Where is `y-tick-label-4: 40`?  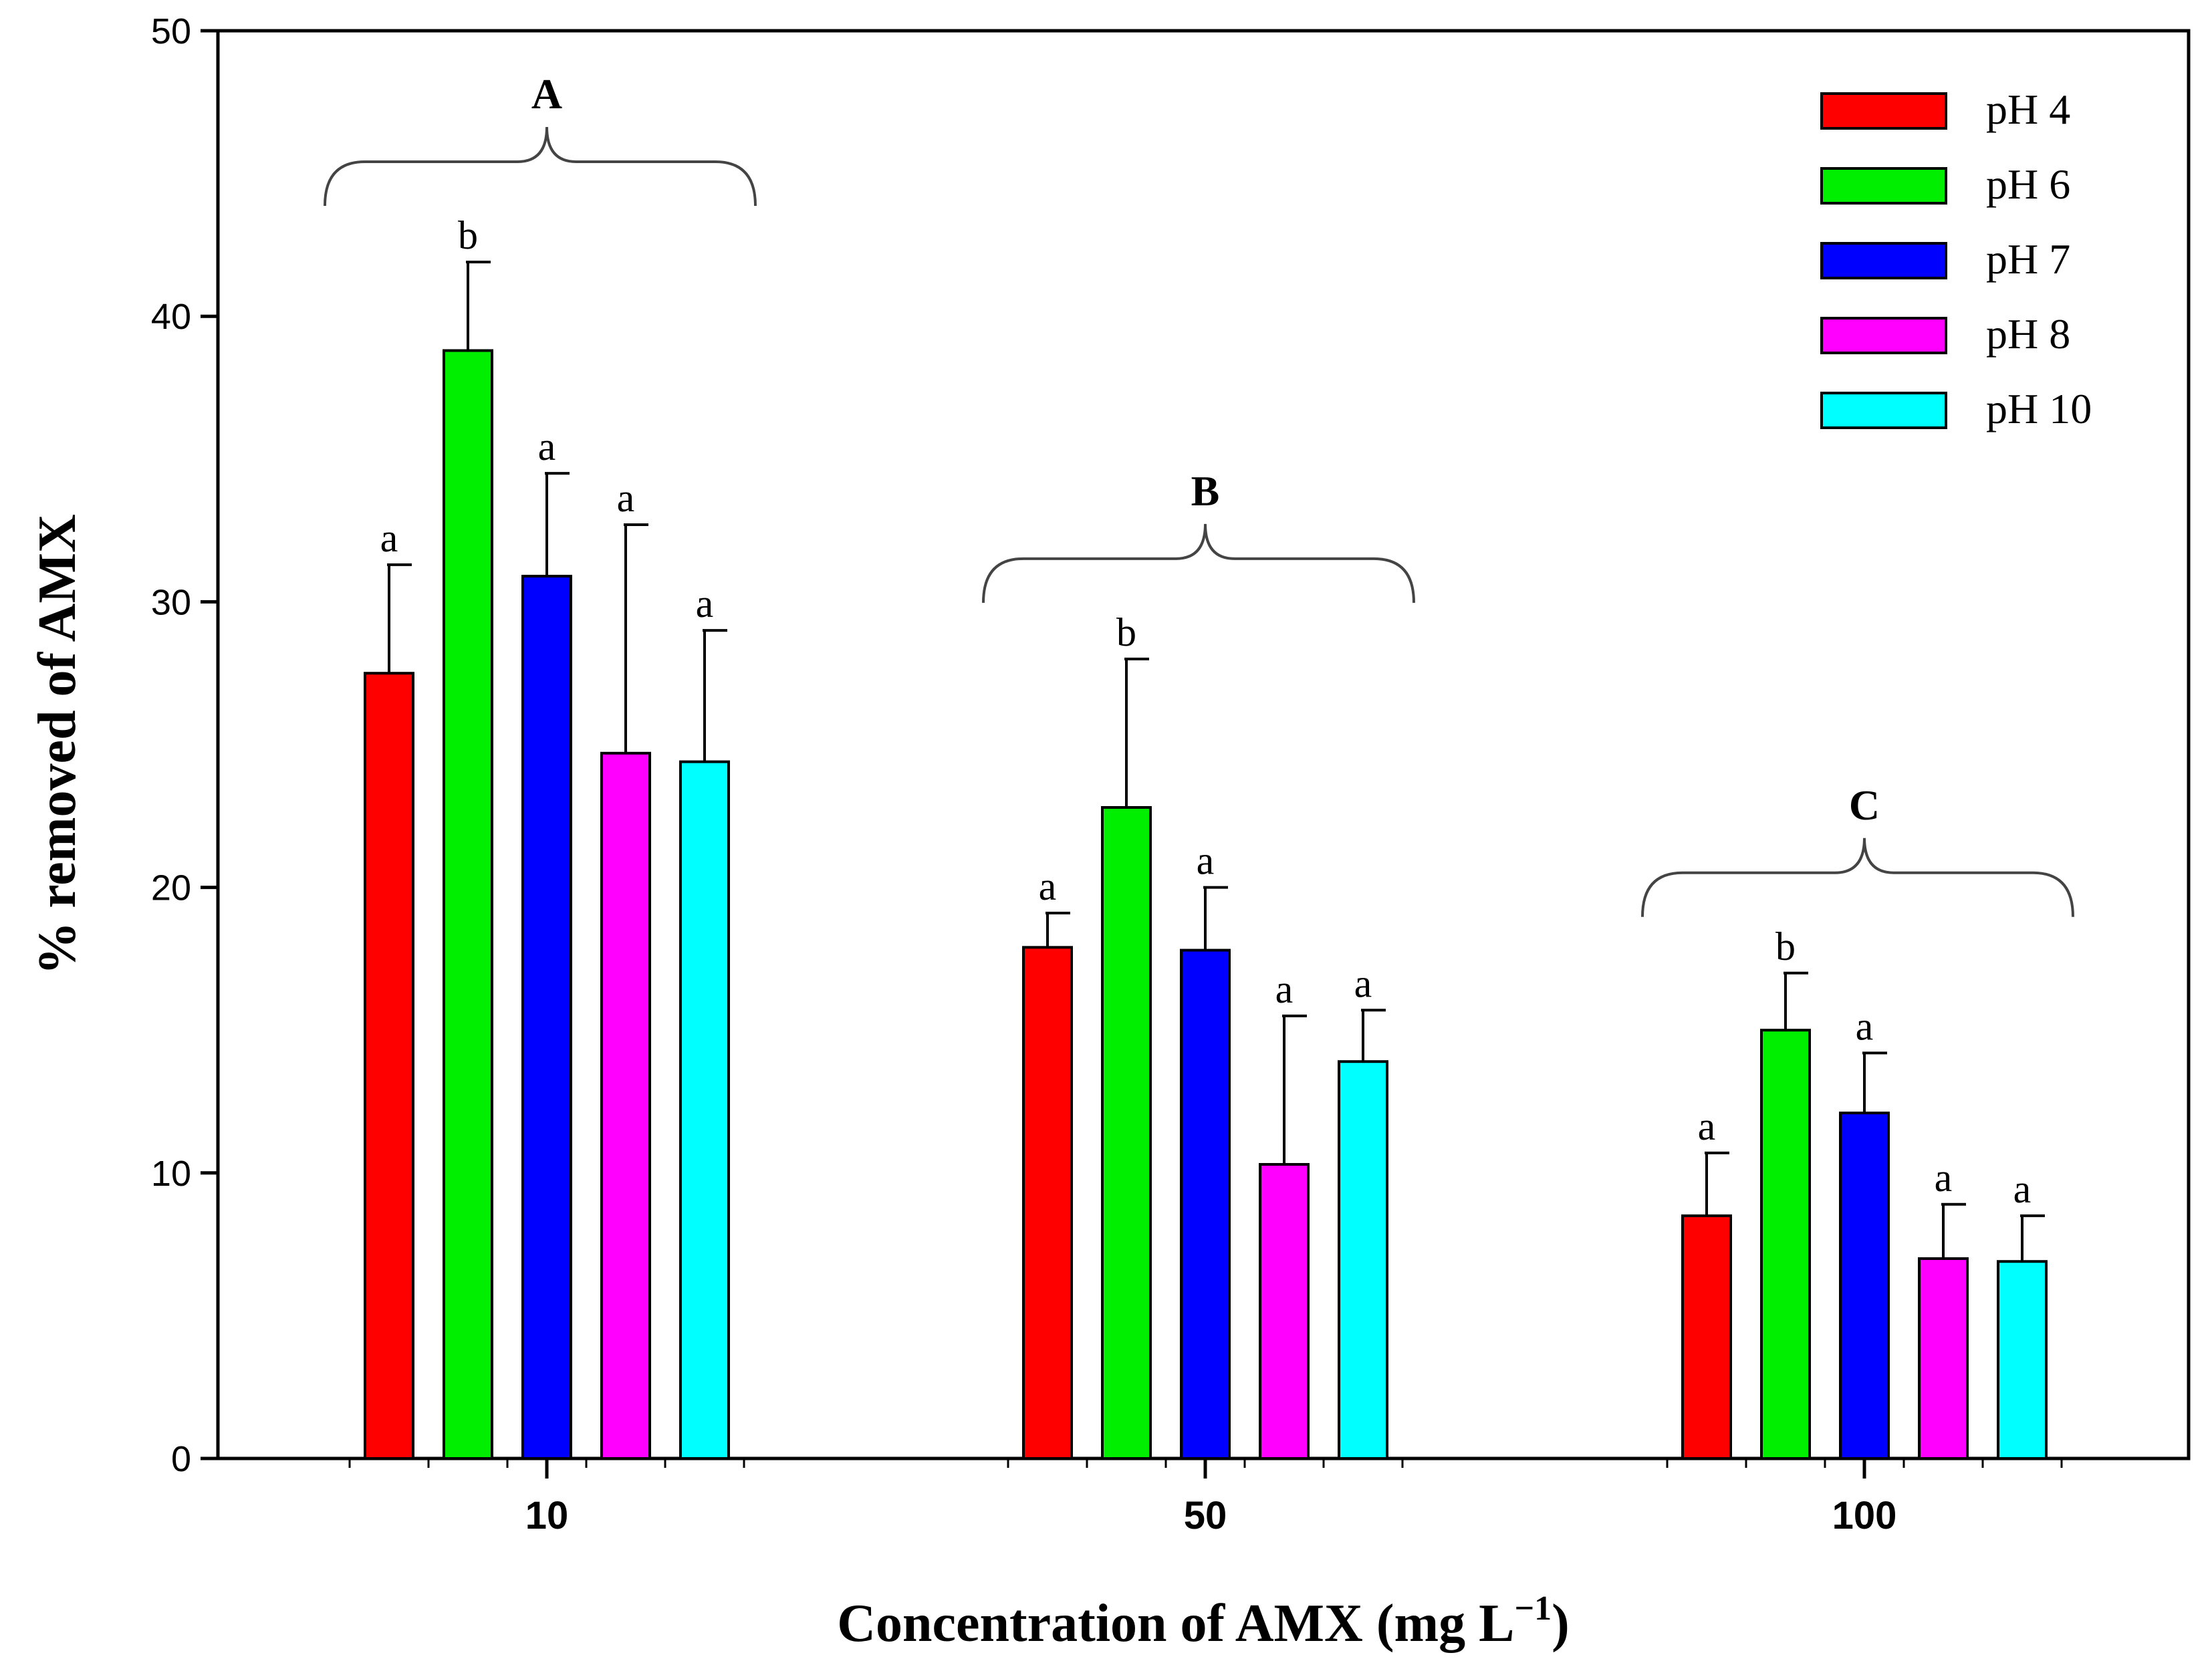
y-tick-label-4: 40 is located at coordinates (171, 317).